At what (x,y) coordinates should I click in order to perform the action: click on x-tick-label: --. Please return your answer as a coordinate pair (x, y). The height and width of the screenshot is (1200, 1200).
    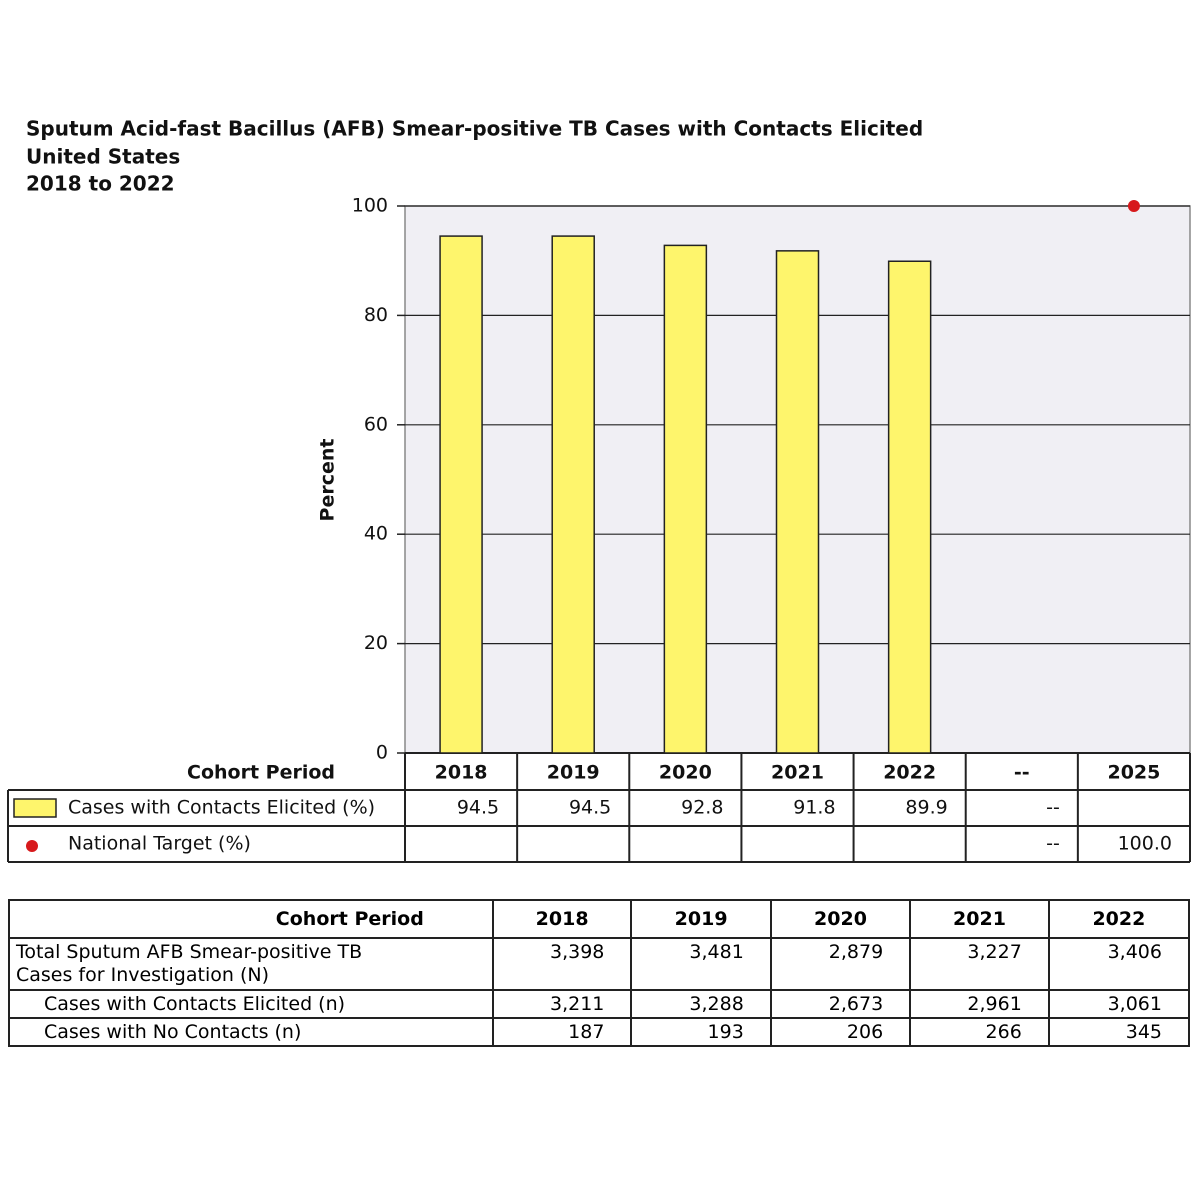
    Looking at the image, I should click on (1022, 773).